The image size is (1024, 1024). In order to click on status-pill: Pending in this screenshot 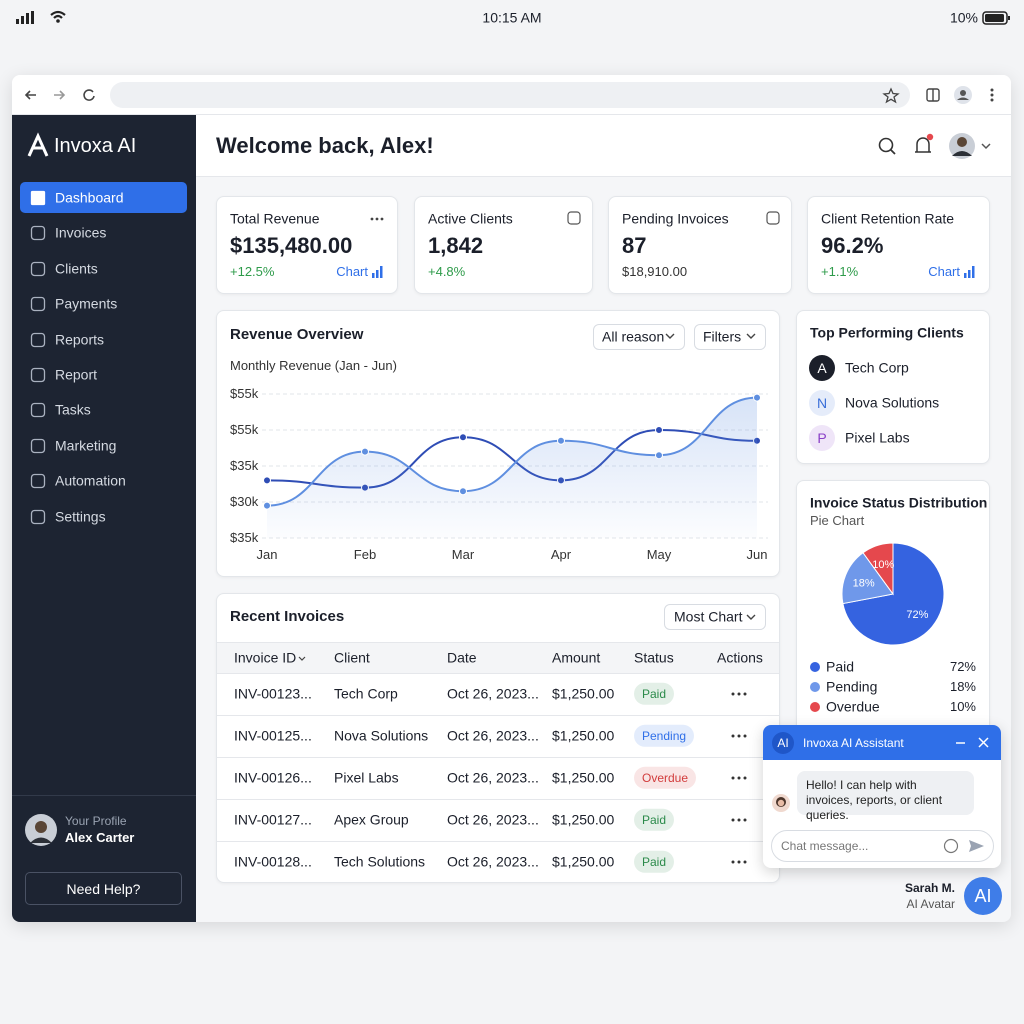, I will do `click(664, 736)`.